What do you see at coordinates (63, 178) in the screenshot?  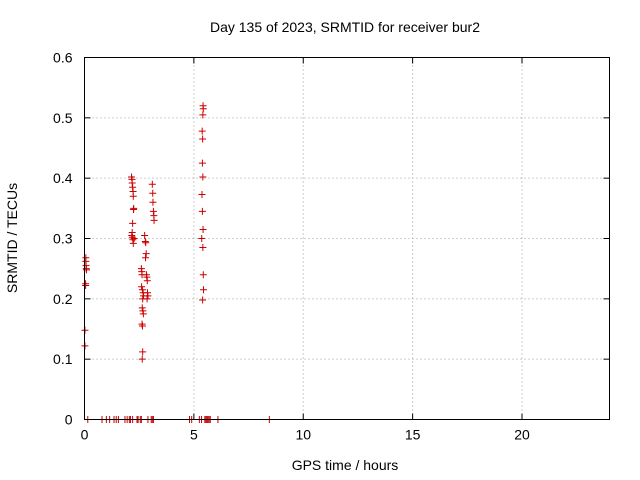 I see `y-tick-label: 0.4` at bounding box center [63, 178].